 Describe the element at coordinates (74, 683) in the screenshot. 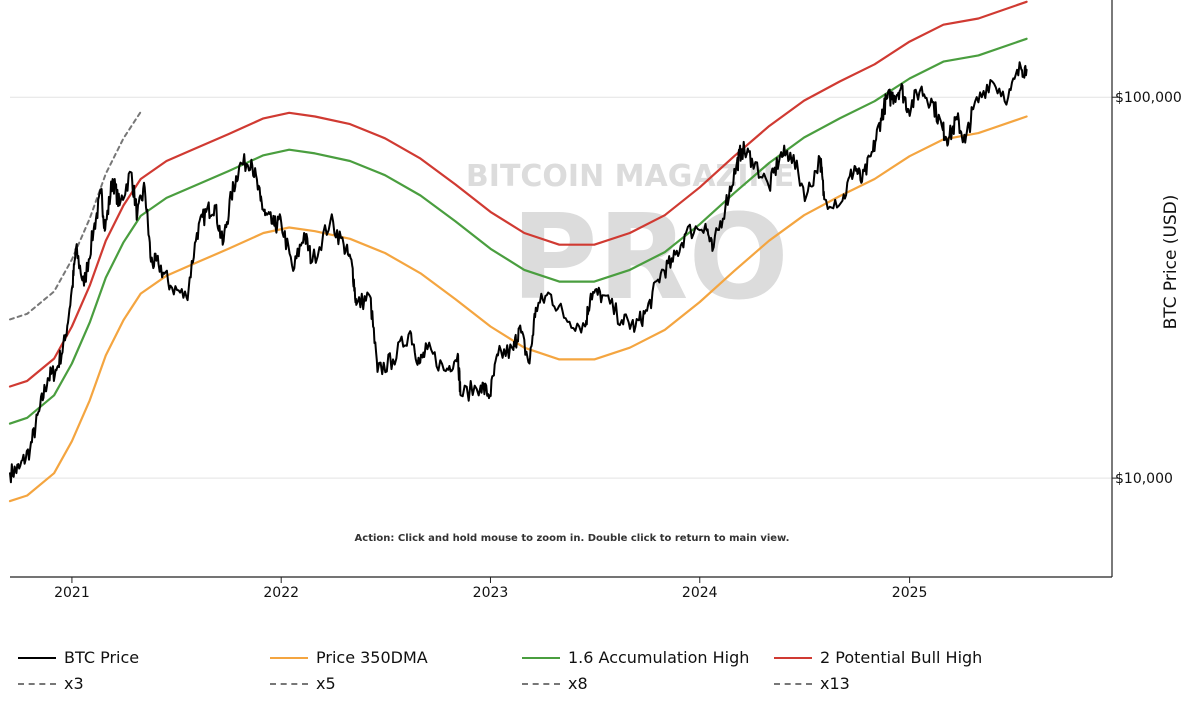

I see `legend-label: x3` at that location.